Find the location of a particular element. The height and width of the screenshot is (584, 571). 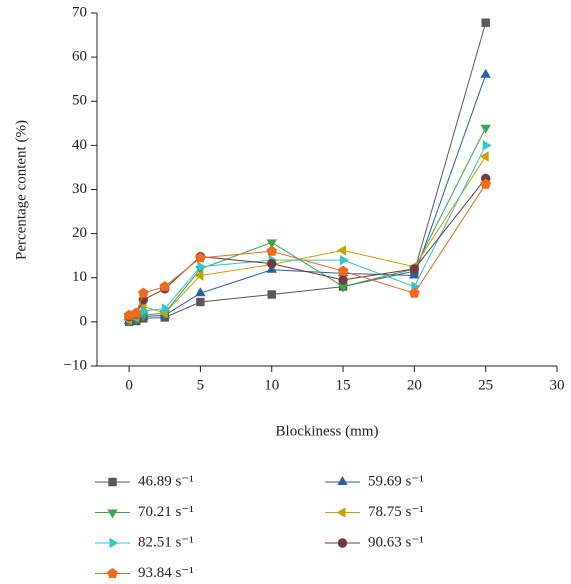

y-tick-label: 20 is located at coordinates (79, 233).